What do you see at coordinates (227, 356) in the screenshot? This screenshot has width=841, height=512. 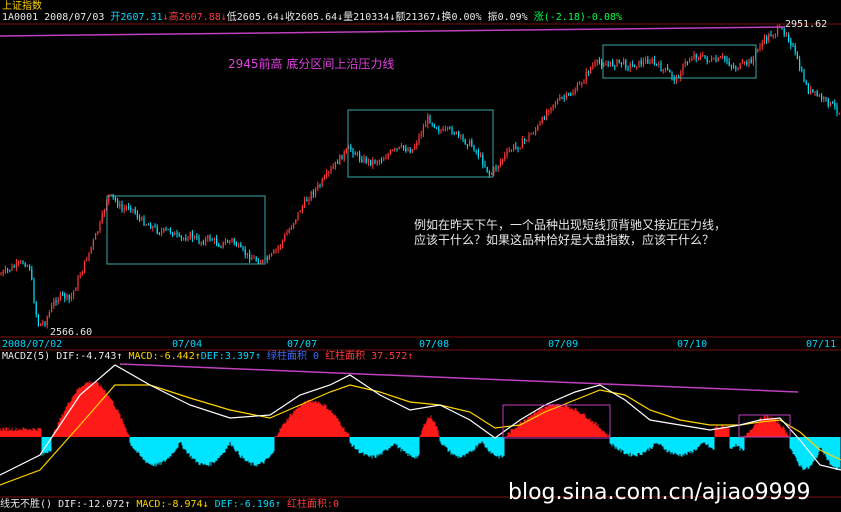 I see `macd-def: DEF:3.397` at bounding box center [227, 356].